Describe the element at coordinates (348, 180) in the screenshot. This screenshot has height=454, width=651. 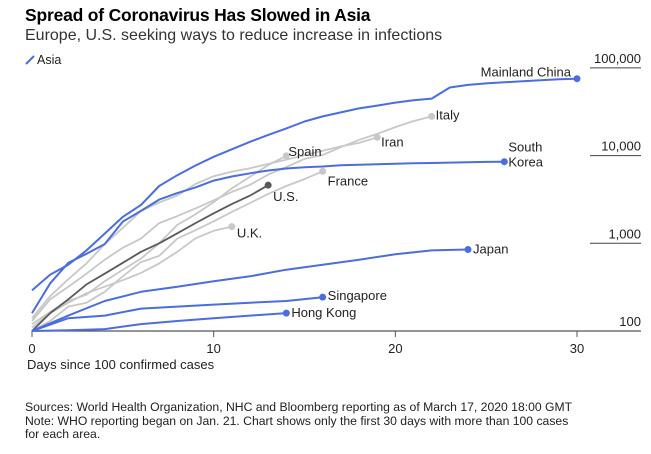
I see `series-label-france: France` at that location.